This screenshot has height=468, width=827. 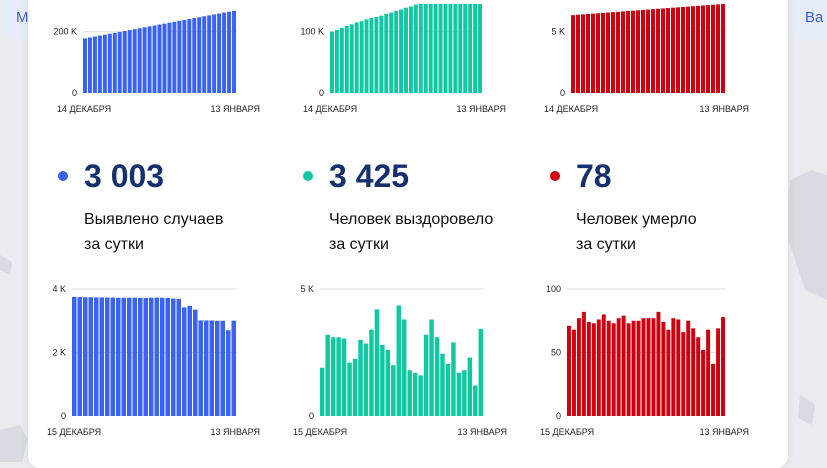 I want to click on next-button-label: Ва, so click(x=814, y=17).